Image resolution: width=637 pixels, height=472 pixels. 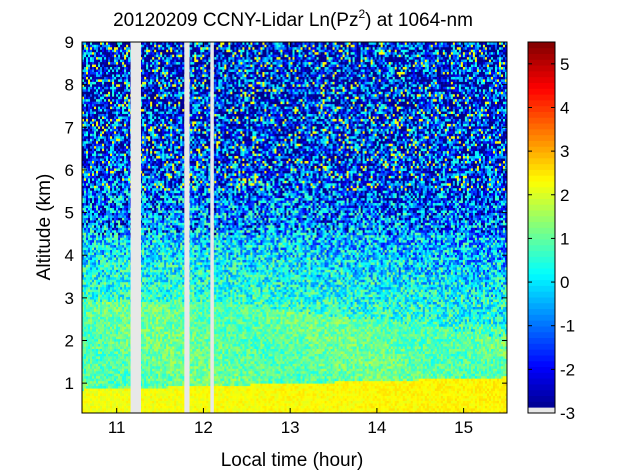 I want to click on title-suffix: ) at 1064-nm, so click(x=419, y=20).